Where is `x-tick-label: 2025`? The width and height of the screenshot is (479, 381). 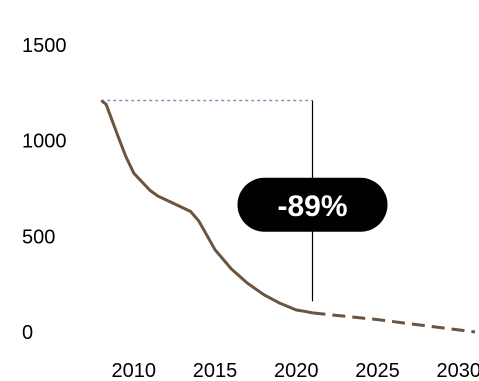 x-tick-label: 2025 is located at coordinates (377, 370).